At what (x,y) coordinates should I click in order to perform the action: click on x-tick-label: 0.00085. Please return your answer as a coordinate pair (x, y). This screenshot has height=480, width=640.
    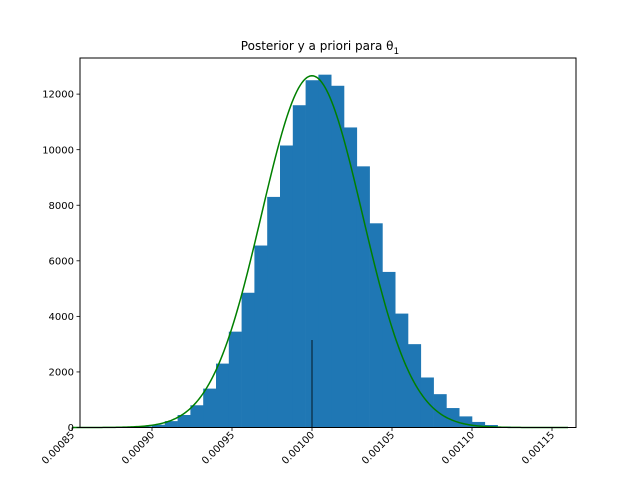
    Looking at the image, I should click on (58, 448).